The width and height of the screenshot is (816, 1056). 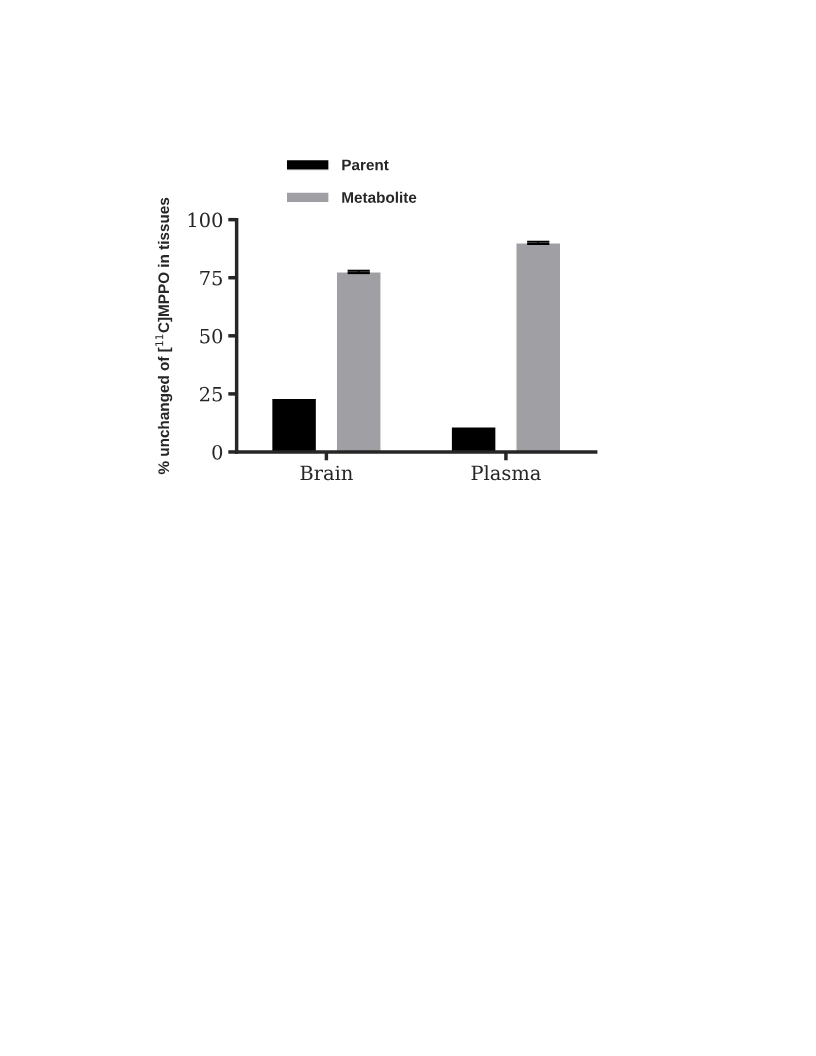 What do you see at coordinates (365, 165) in the screenshot?
I see `legend-label: Parent` at bounding box center [365, 165].